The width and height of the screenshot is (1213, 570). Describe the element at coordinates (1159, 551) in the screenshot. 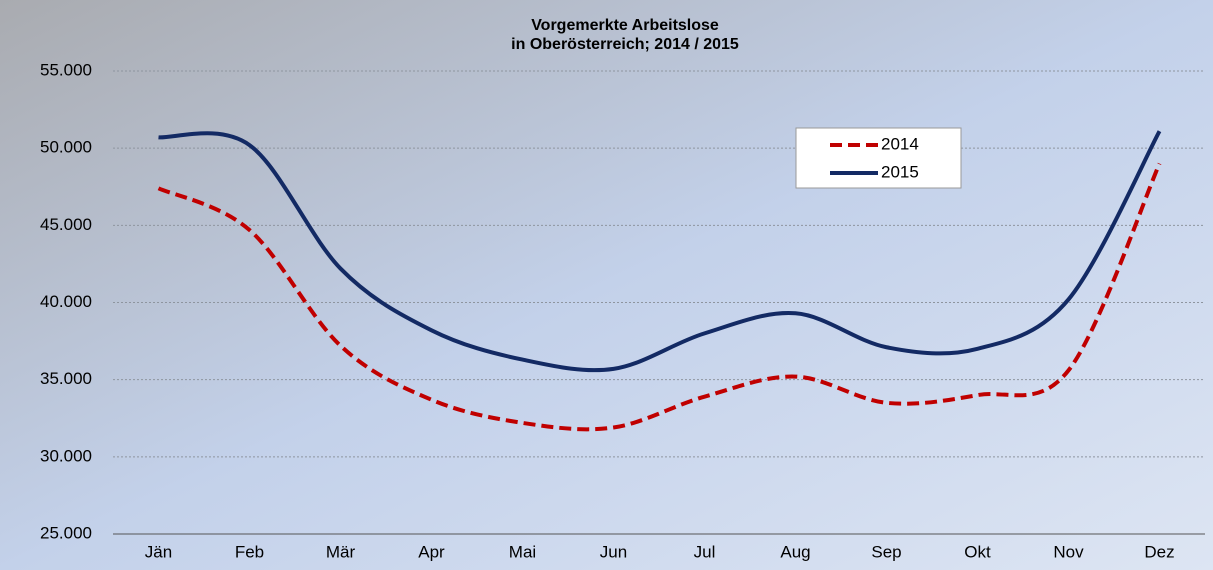

I see `x-tick-label: Dez` at that location.